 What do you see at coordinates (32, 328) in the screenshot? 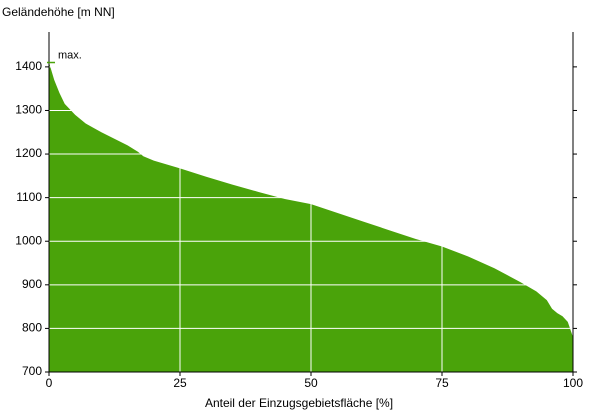
I see `y-tick-label: 800` at bounding box center [32, 328].